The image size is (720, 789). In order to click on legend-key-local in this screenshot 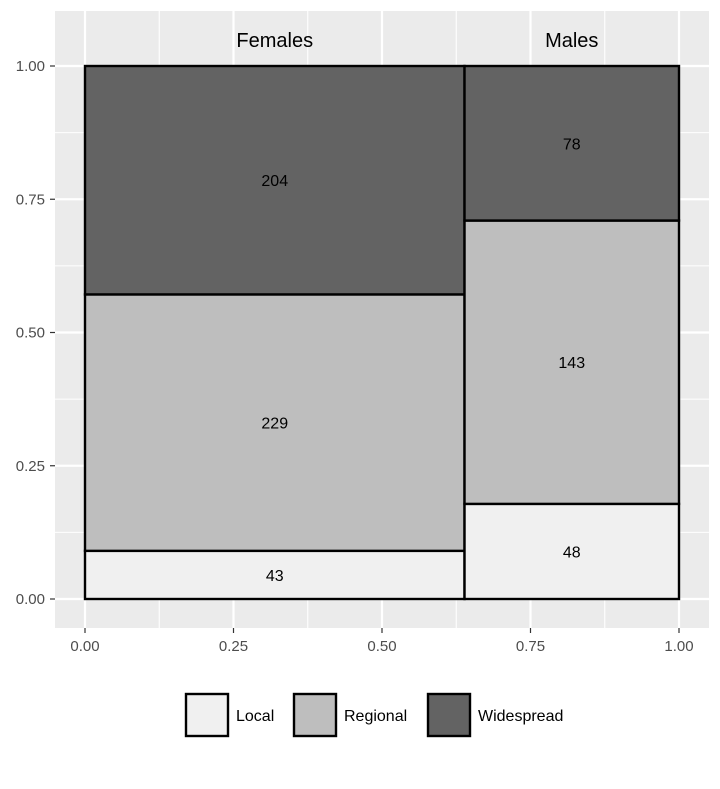, I will do `click(207, 715)`.